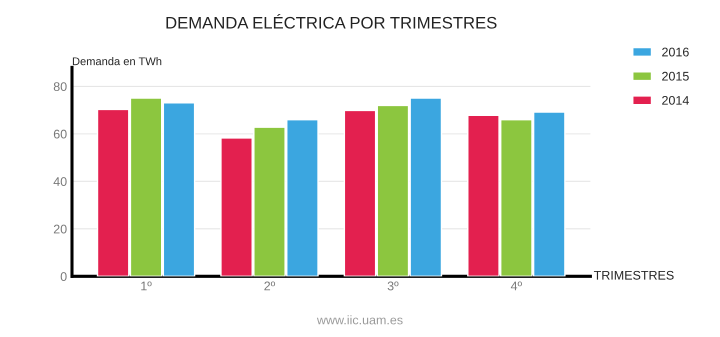  I want to click on y-tick-label: 0, so click(63, 276).